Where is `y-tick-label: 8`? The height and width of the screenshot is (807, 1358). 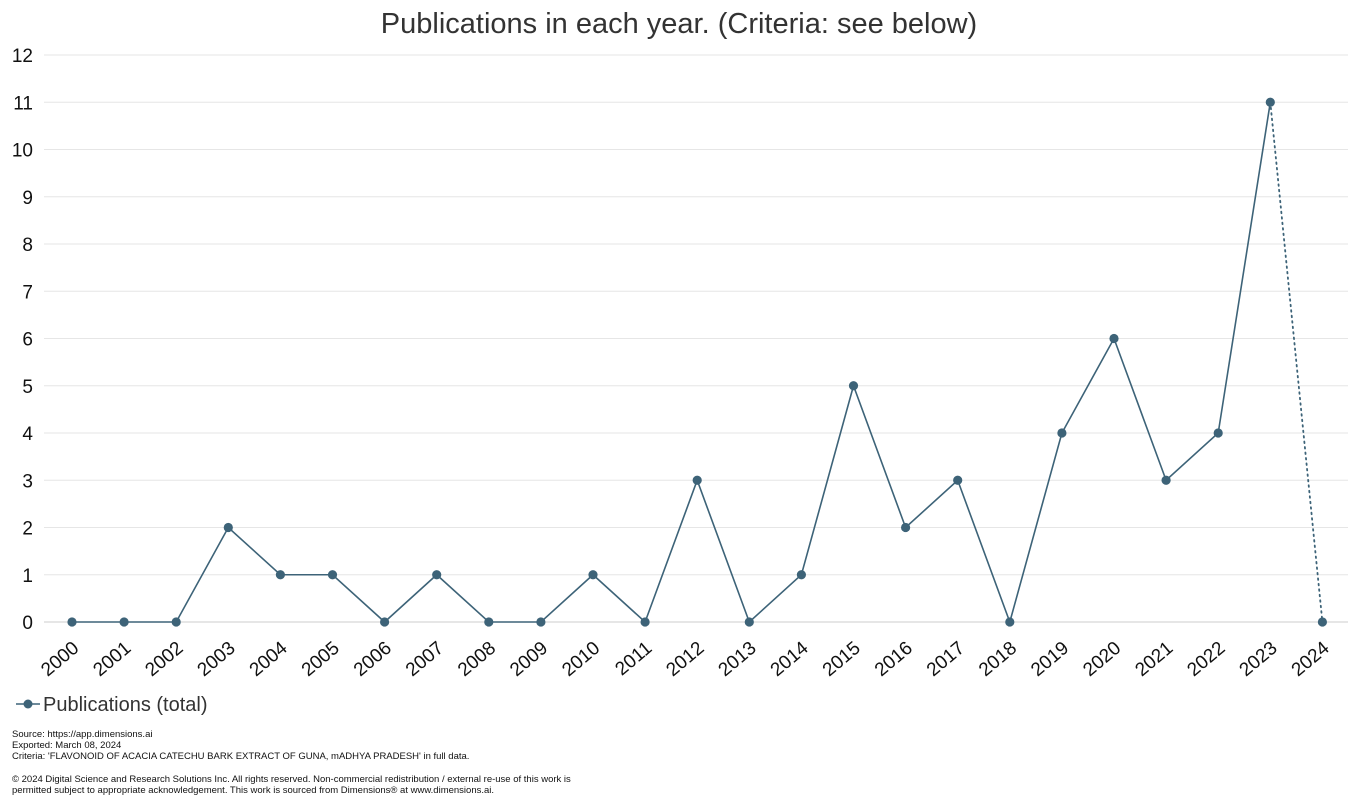
y-tick-label: 8 is located at coordinates (27, 245).